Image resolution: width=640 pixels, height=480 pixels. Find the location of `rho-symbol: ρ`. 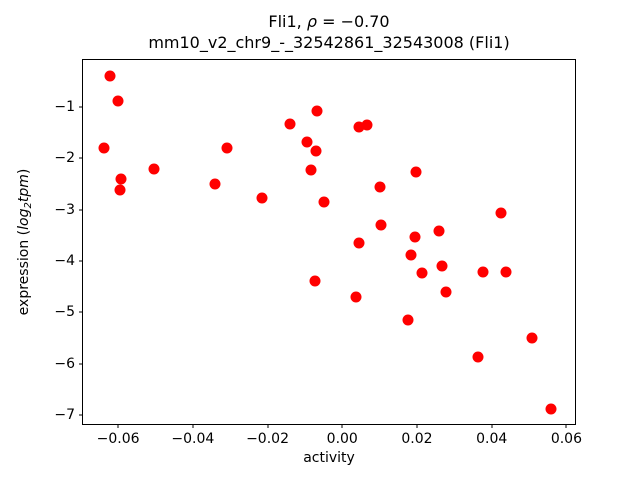

rho-symbol: ρ is located at coordinates (311, 21).